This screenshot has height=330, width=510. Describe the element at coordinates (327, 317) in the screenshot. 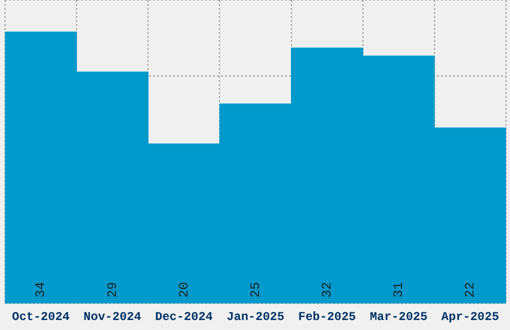

I see `x-tick-label: Feb-2025` at that location.